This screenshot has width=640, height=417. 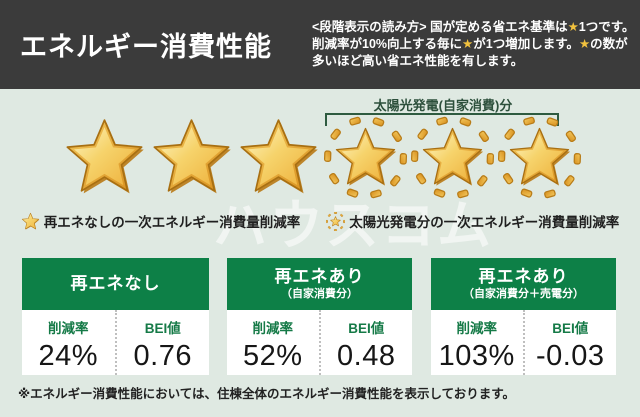 I want to click on table-subtitle: （自家消費分）, so click(x=319, y=293).